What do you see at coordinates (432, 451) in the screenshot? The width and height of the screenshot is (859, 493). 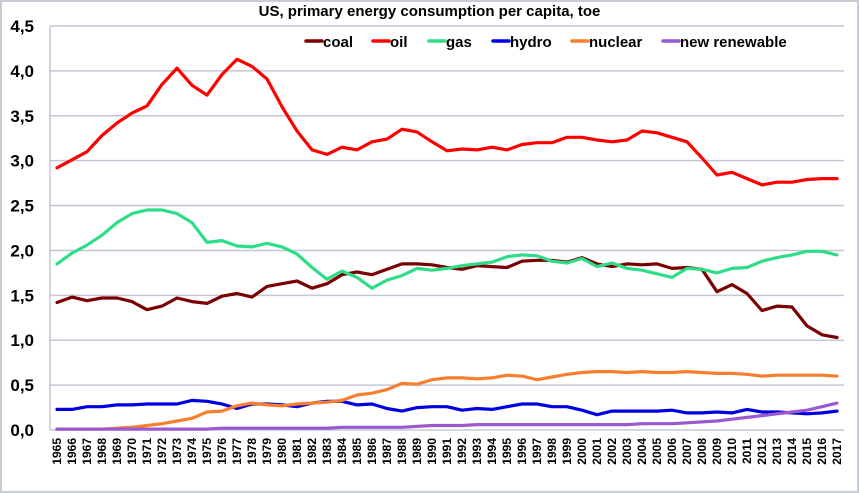 I see `x-tick-label: 1990` at bounding box center [432, 451].